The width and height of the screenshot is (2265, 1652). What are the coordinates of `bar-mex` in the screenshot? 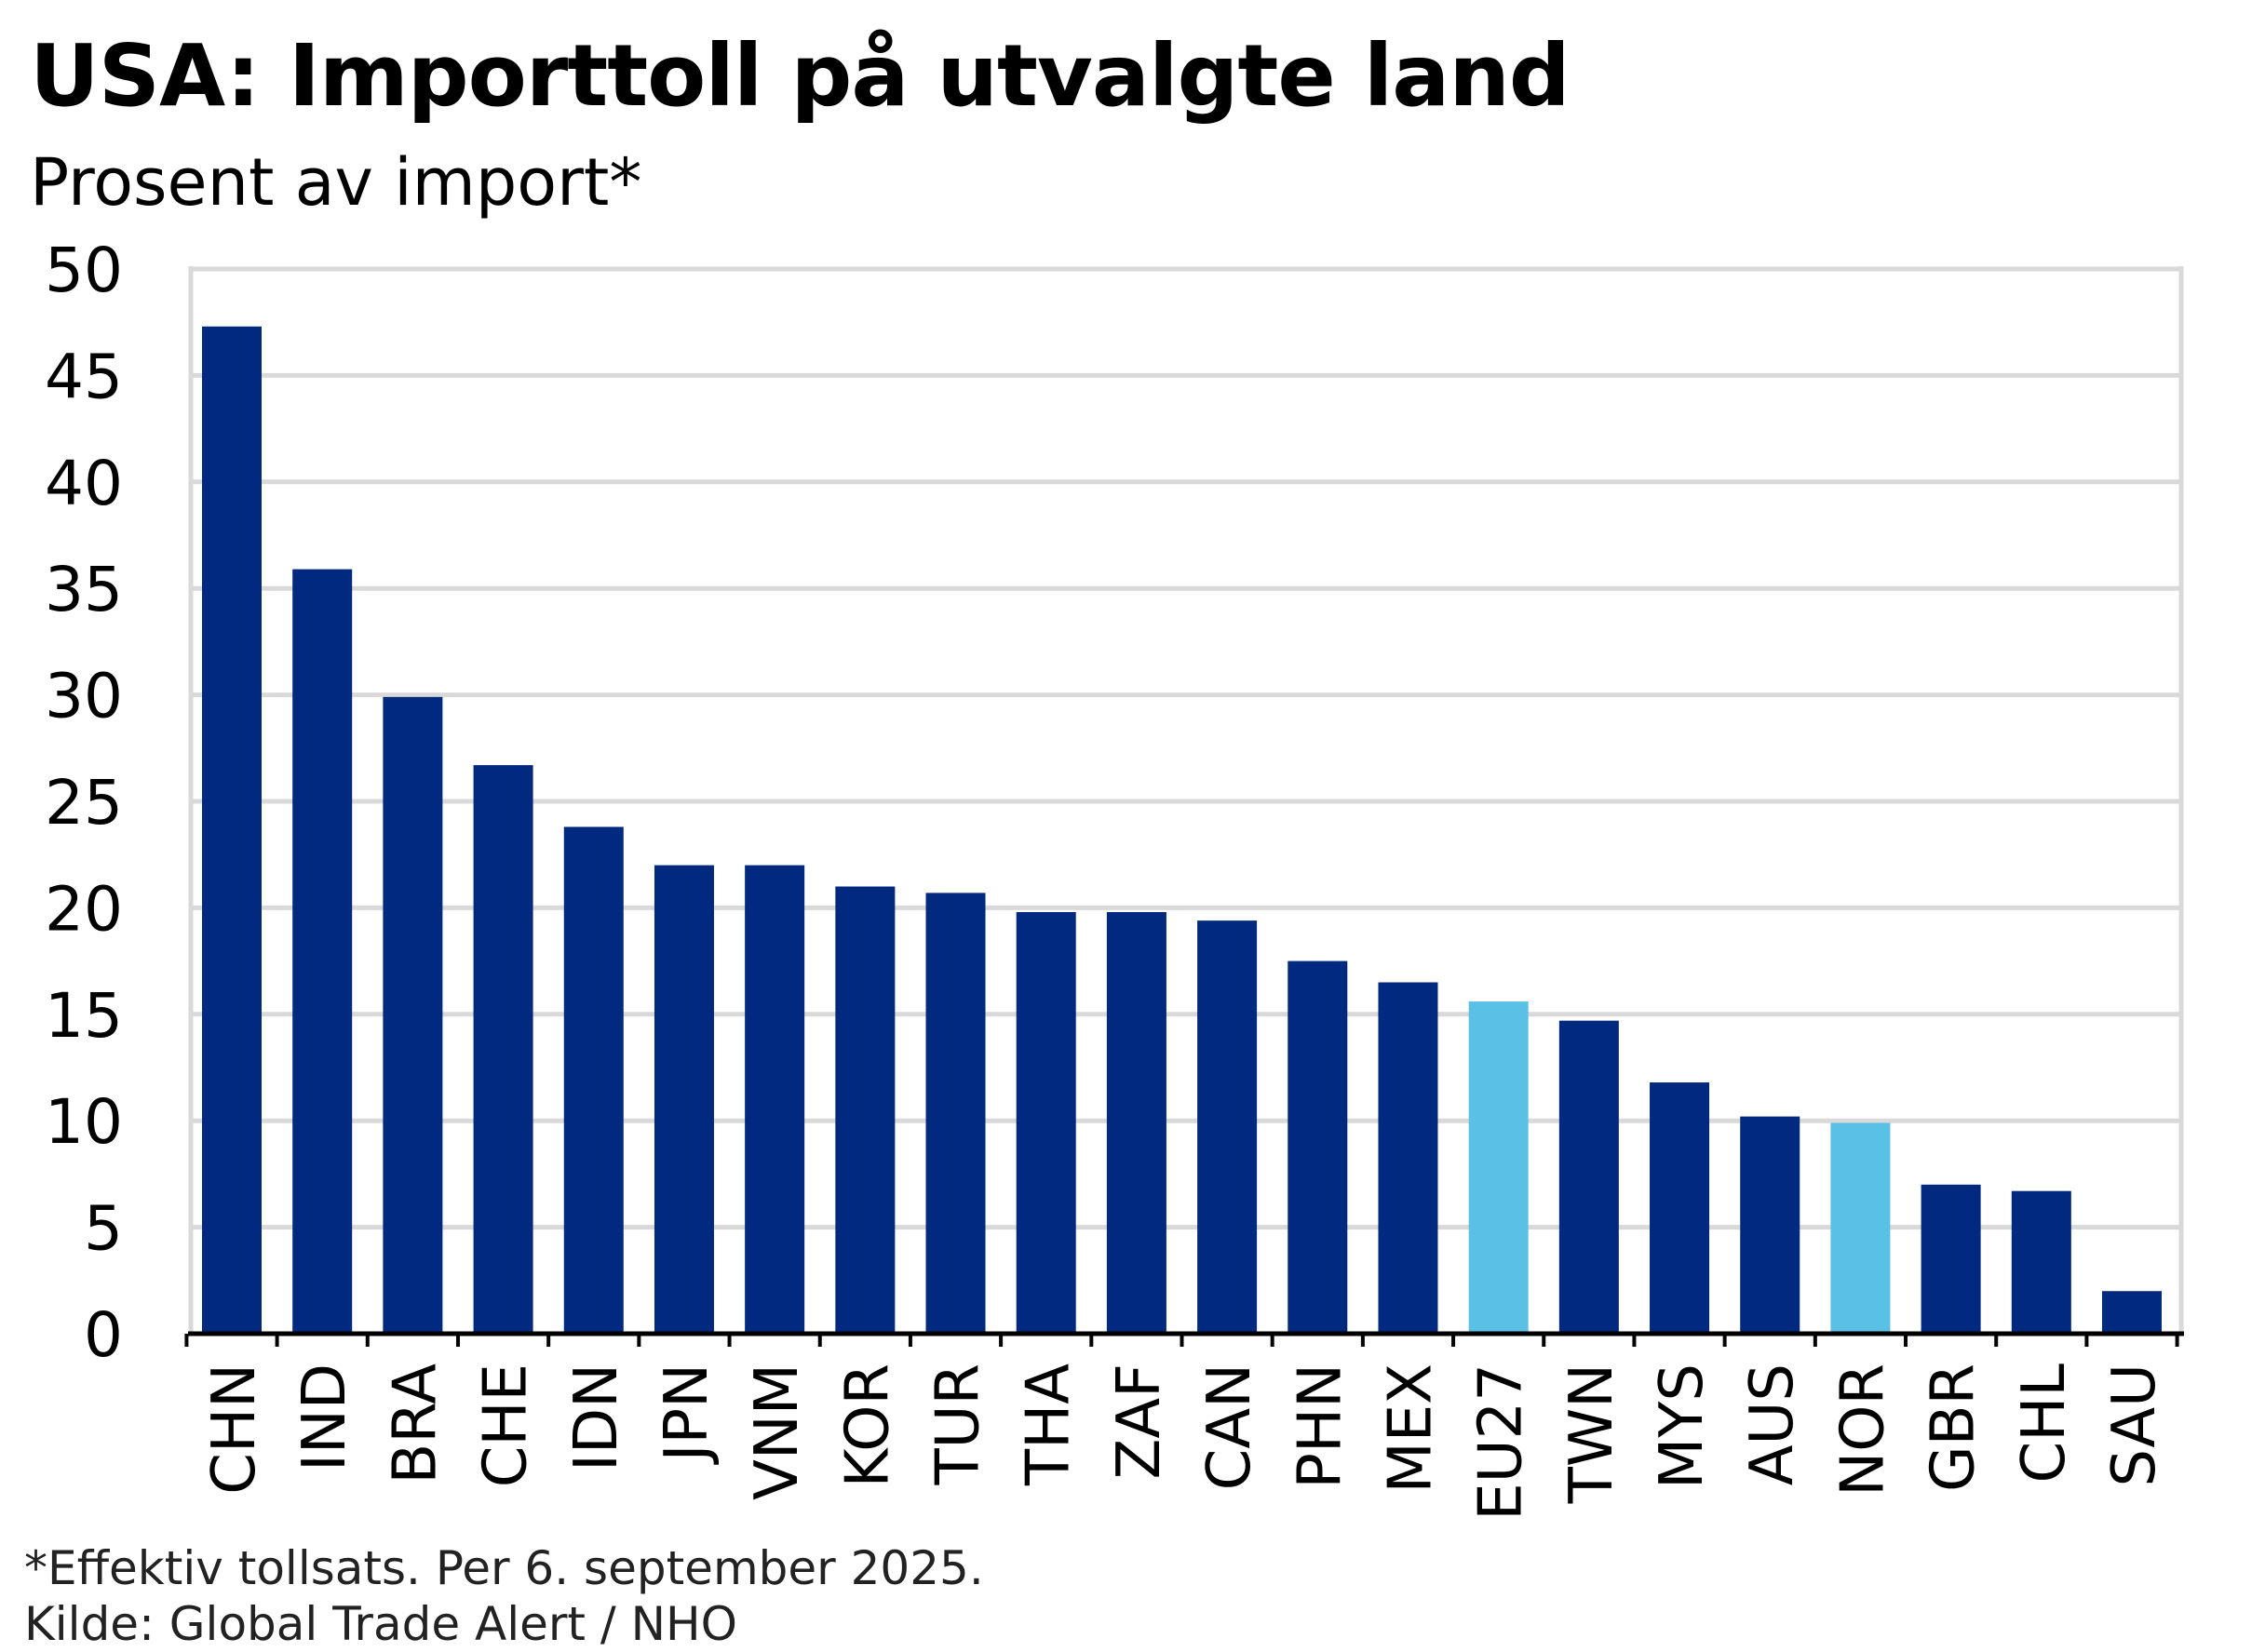 It's located at (1408, 1158).